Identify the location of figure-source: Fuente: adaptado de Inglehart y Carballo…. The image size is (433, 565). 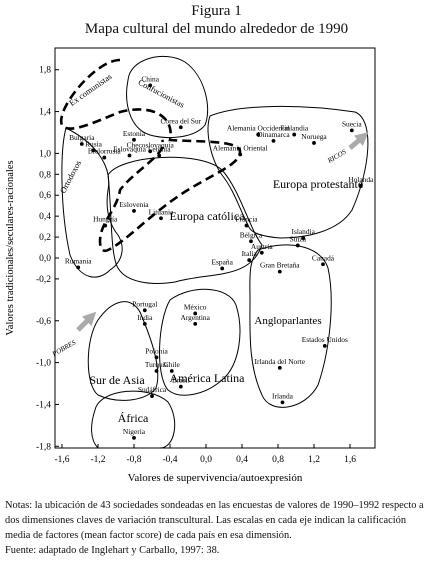
(112, 550).